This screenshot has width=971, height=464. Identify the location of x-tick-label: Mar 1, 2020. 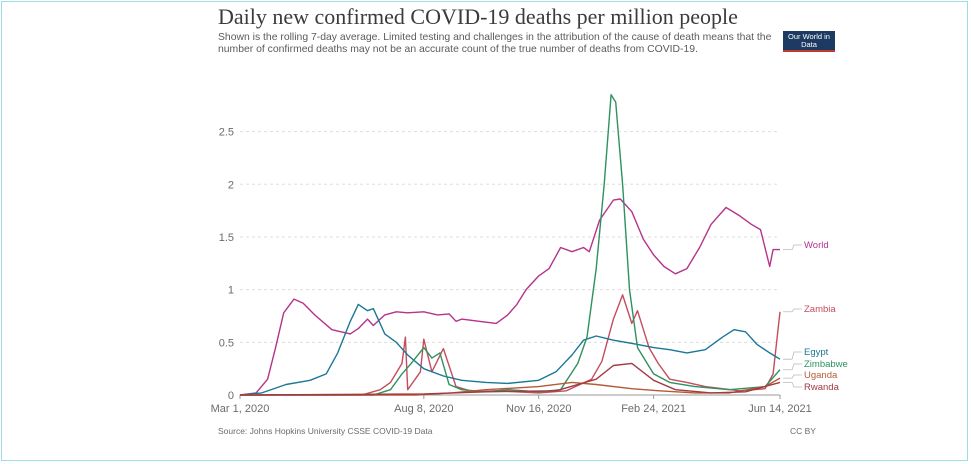
(240, 409).